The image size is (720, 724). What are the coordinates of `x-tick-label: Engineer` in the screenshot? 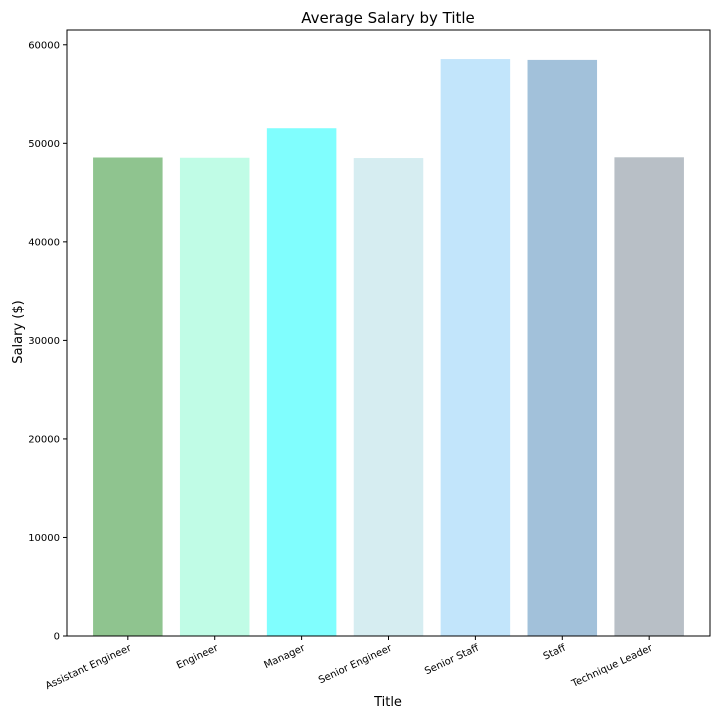 It's located at (198, 656).